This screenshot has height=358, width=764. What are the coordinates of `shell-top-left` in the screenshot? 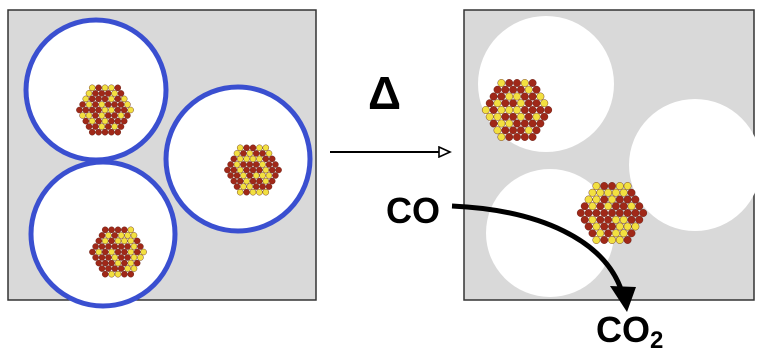 It's located at (96, 90).